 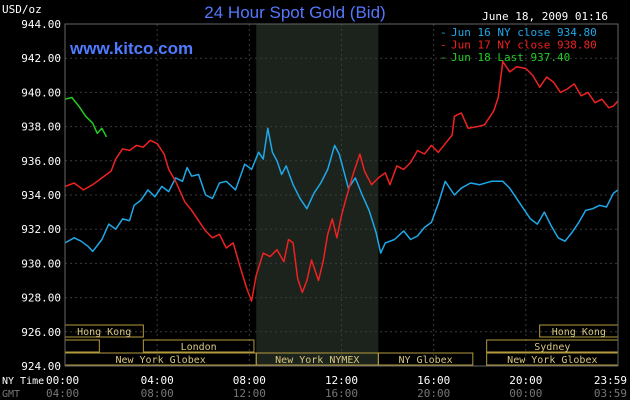 What do you see at coordinates (41, 161) in the screenshot?
I see `y-tick-label: 936.00` at bounding box center [41, 161].